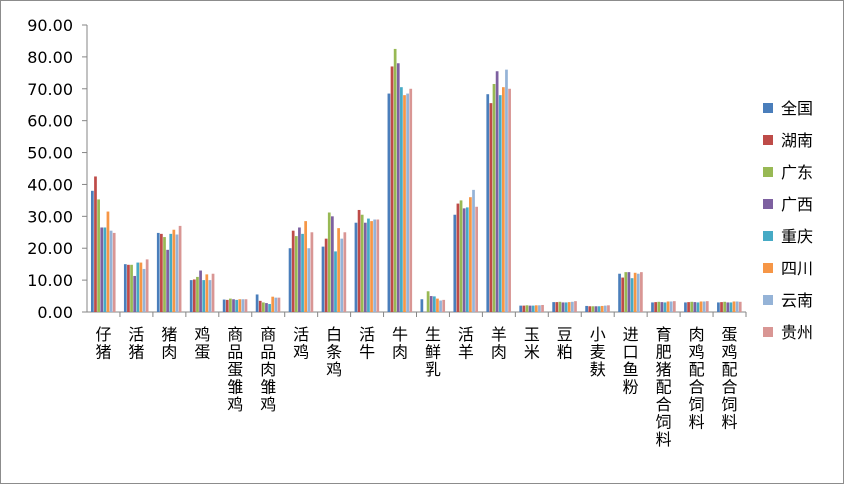 Image resolution: width=844 pixels, height=485 pixels. Describe the element at coordinates (334, 352) in the screenshot. I see `x-tick-label: 白条鸡` at that location.